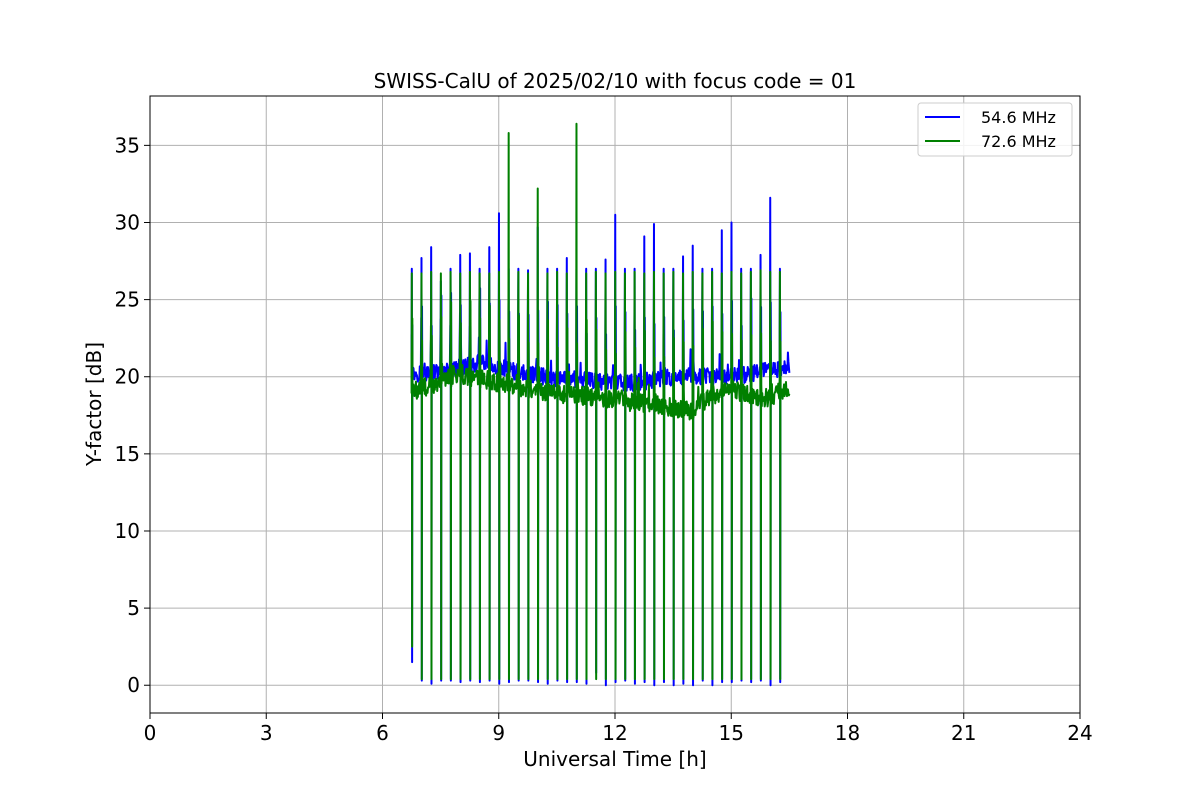 The image size is (1200, 800). What do you see at coordinates (731, 733) in the screenshot?
I see `x-tick-label: 15` at bounding box center [731, 733].